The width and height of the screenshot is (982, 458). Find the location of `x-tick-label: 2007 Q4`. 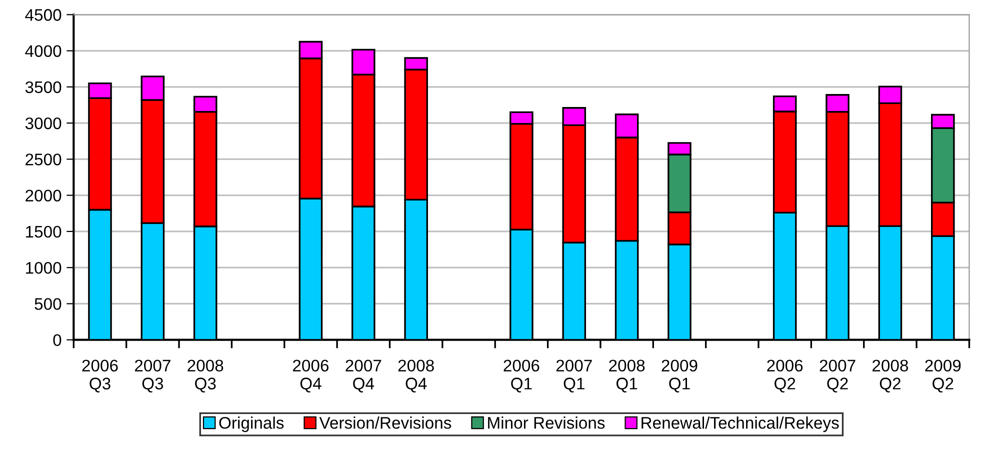

x-tick-label: 2007 Q4 is located at coordinates (364, 376).